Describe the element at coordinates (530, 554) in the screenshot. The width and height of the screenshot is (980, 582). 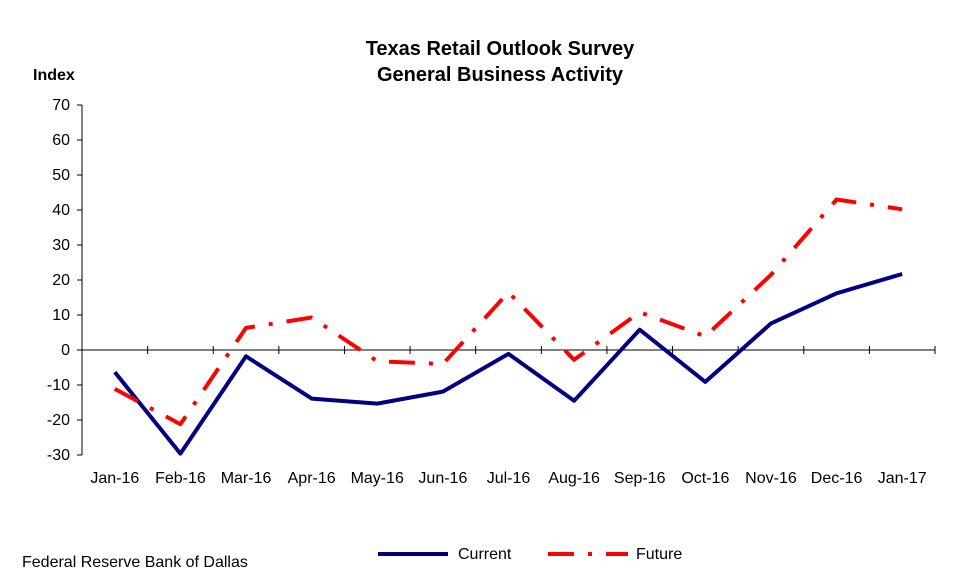
I see `legend: Current Future` at that location.